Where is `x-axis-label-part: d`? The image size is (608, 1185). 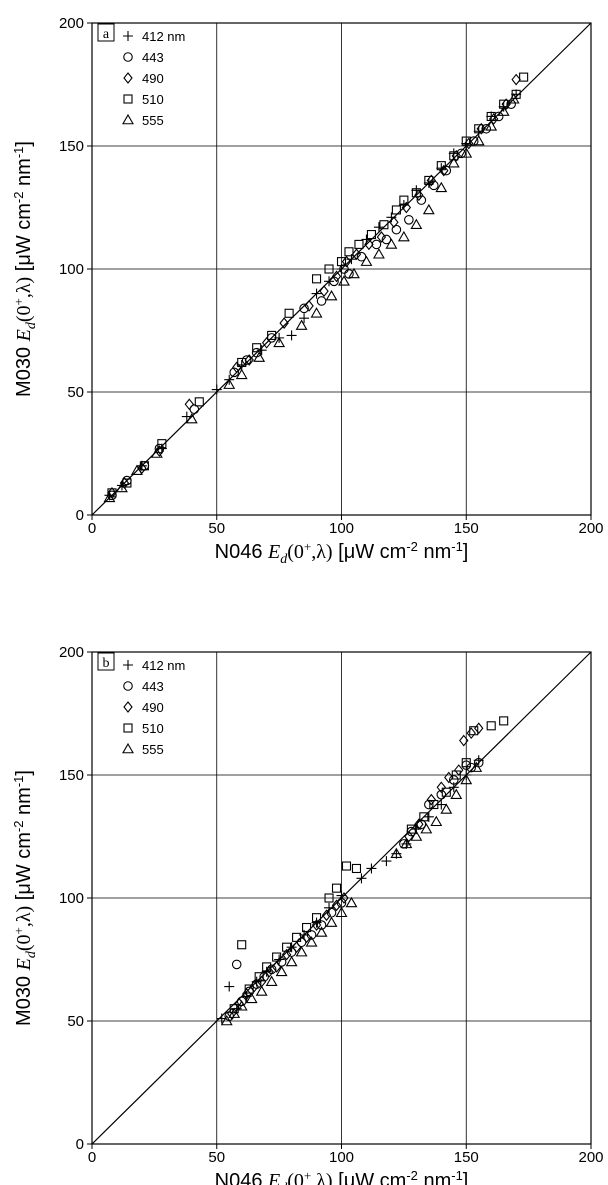 x-axis-label-part: d is located at coordinates (284, 559).